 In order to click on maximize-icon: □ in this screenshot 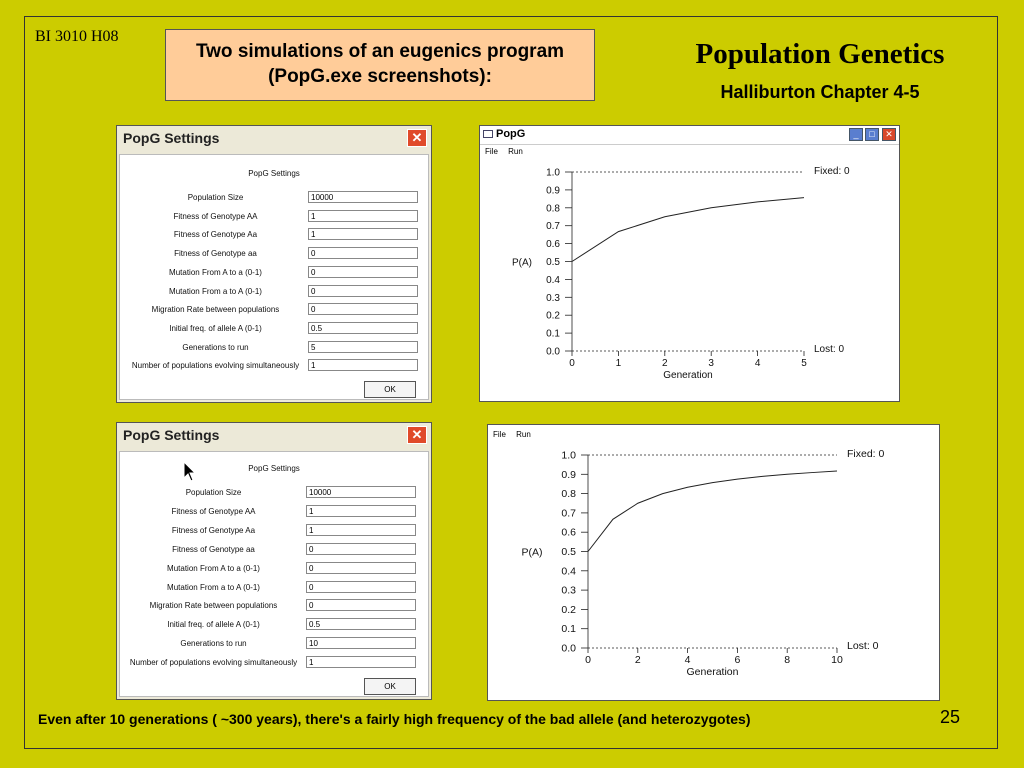, I will do `click(872, 134)`.